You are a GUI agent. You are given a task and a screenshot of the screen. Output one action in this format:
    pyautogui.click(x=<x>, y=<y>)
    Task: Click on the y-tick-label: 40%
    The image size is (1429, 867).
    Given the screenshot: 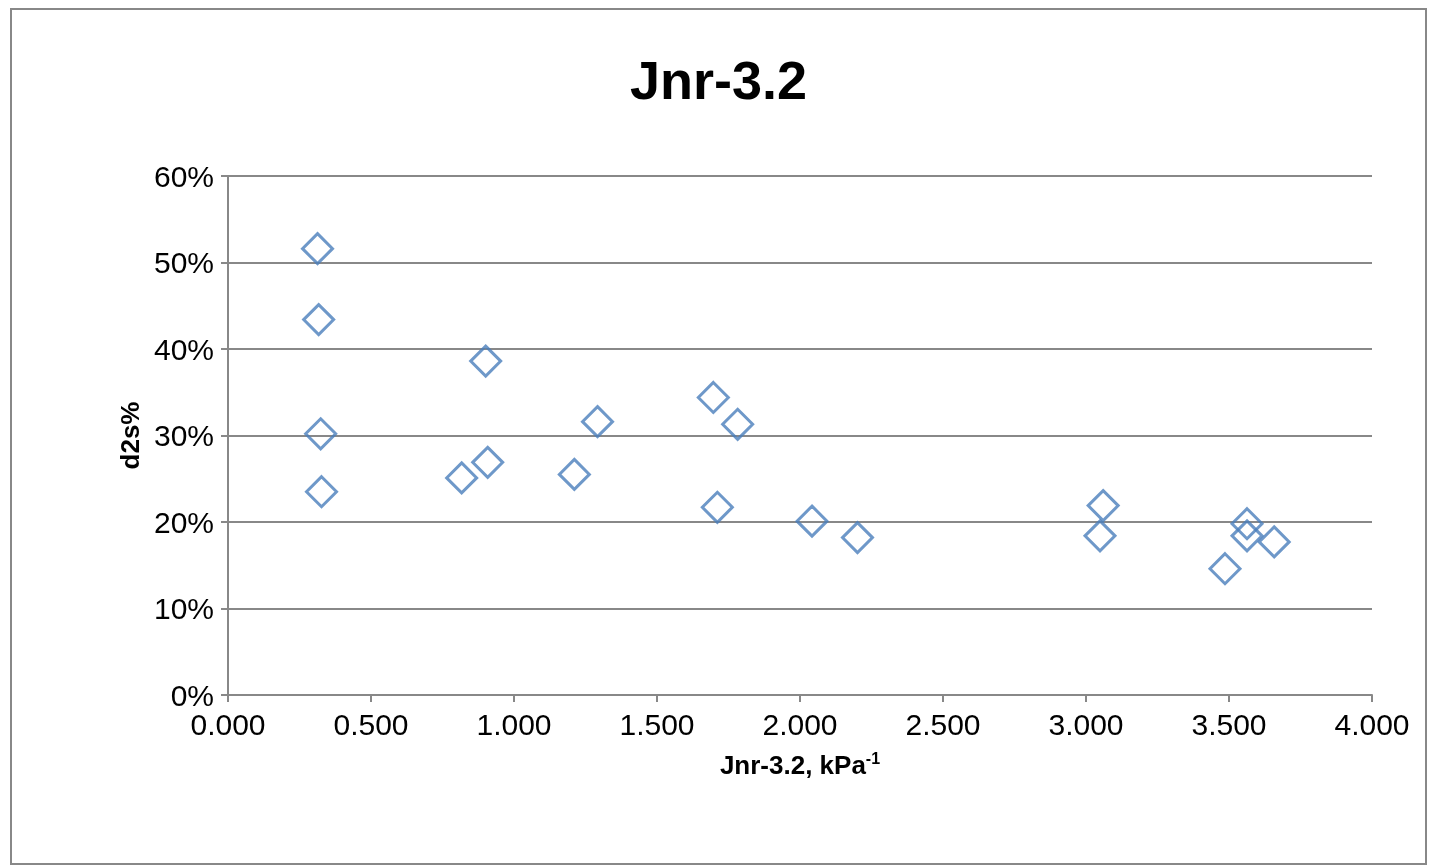 What is the action you would take?
    pyautogui.click(x=183, y=349)
    